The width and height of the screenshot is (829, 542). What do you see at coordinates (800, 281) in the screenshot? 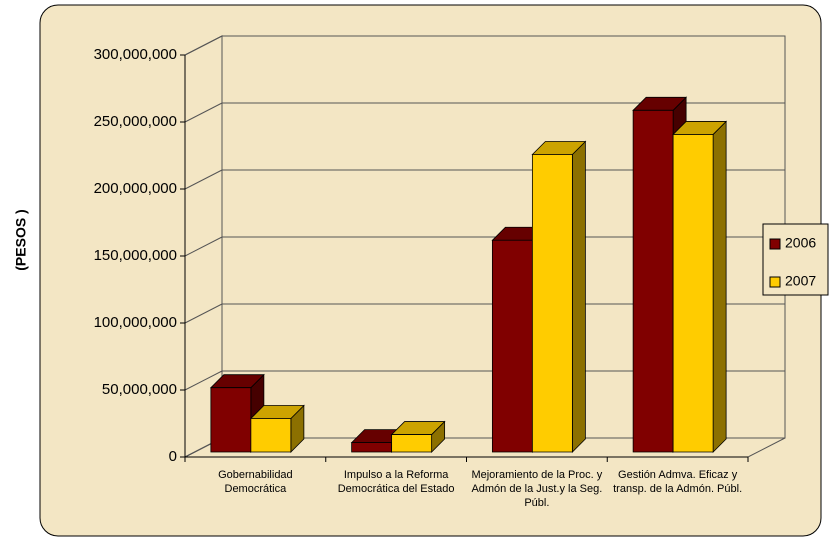
I see `legend-label: 2007` at bounding box center [800, 281].